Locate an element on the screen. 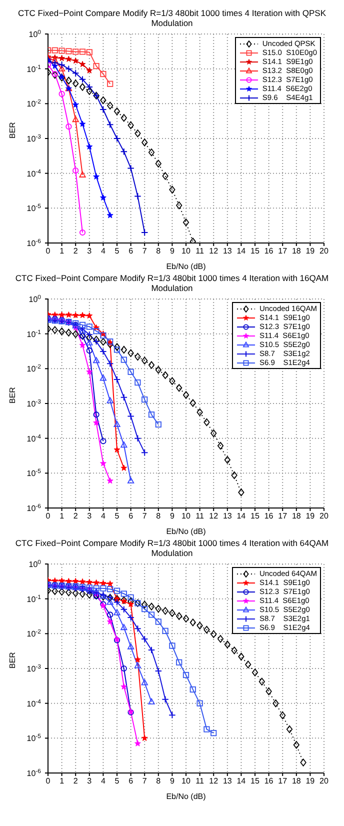 The width and height of the screenshot is (344, 826). chart-title: CTC Fixed−Point Compare Modify R=1/3 480bit 1000 times 4 Iteration with 64QAM Modulation is located at coordinates (172, 548).